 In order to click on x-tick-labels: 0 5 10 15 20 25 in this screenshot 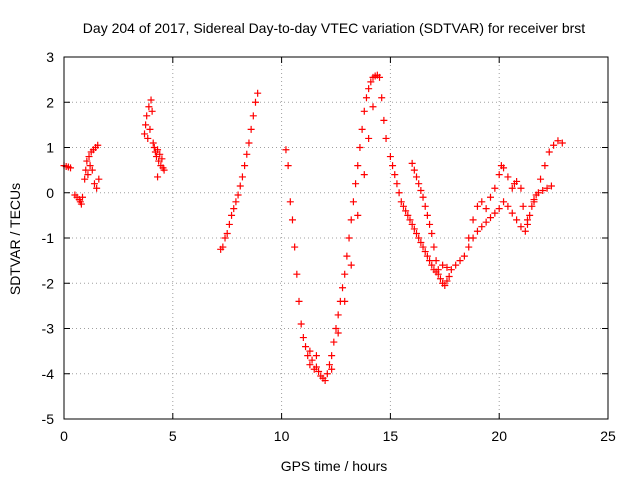, I will do `click(338, 436)`.